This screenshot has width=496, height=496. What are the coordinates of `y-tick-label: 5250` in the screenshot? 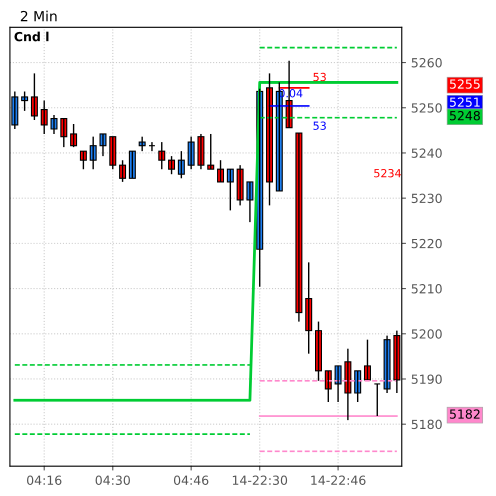 It's located at (427, 108).